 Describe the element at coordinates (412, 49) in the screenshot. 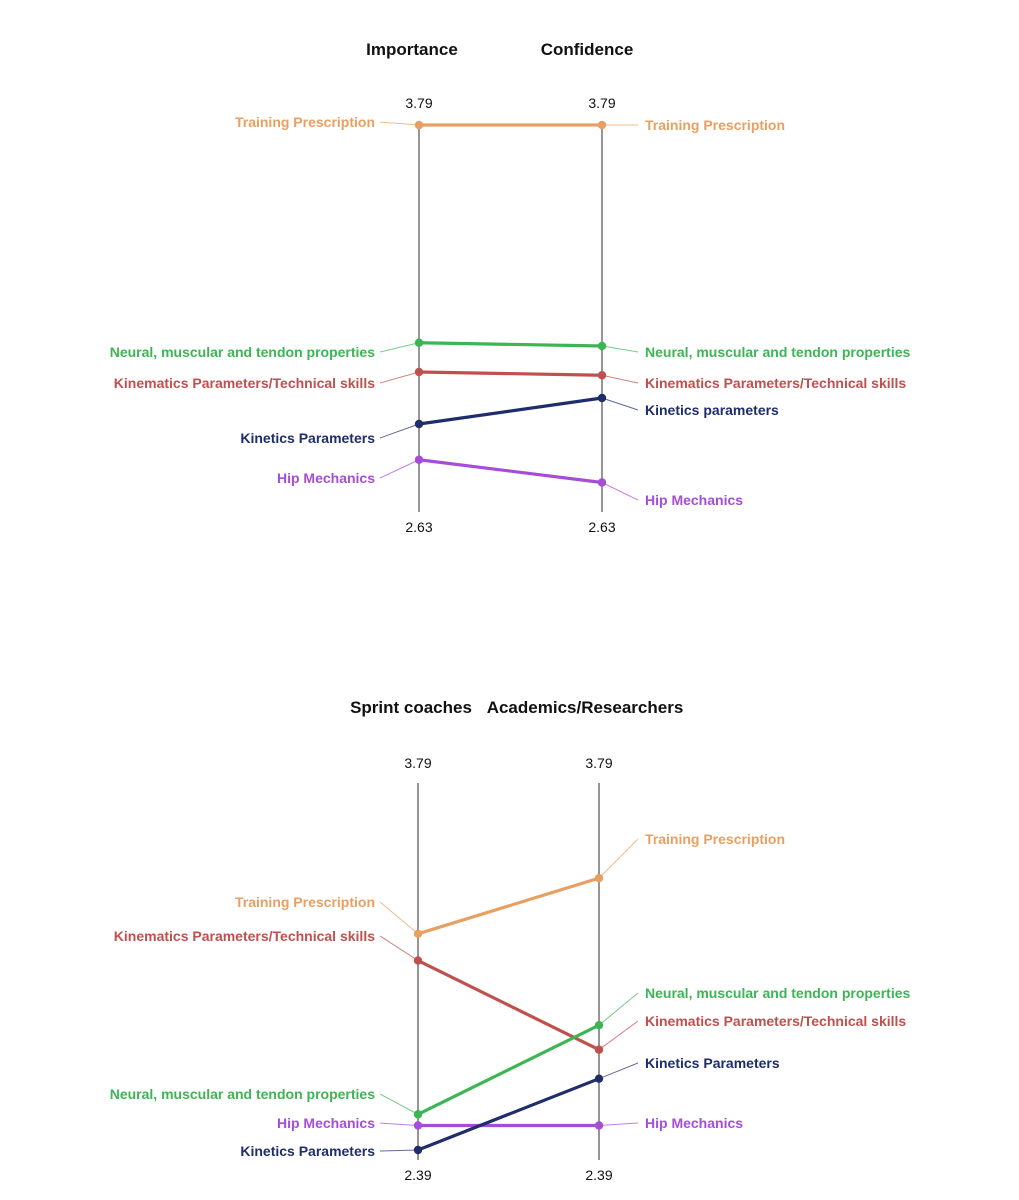

I see `axis-title-left: Importance` at that location.